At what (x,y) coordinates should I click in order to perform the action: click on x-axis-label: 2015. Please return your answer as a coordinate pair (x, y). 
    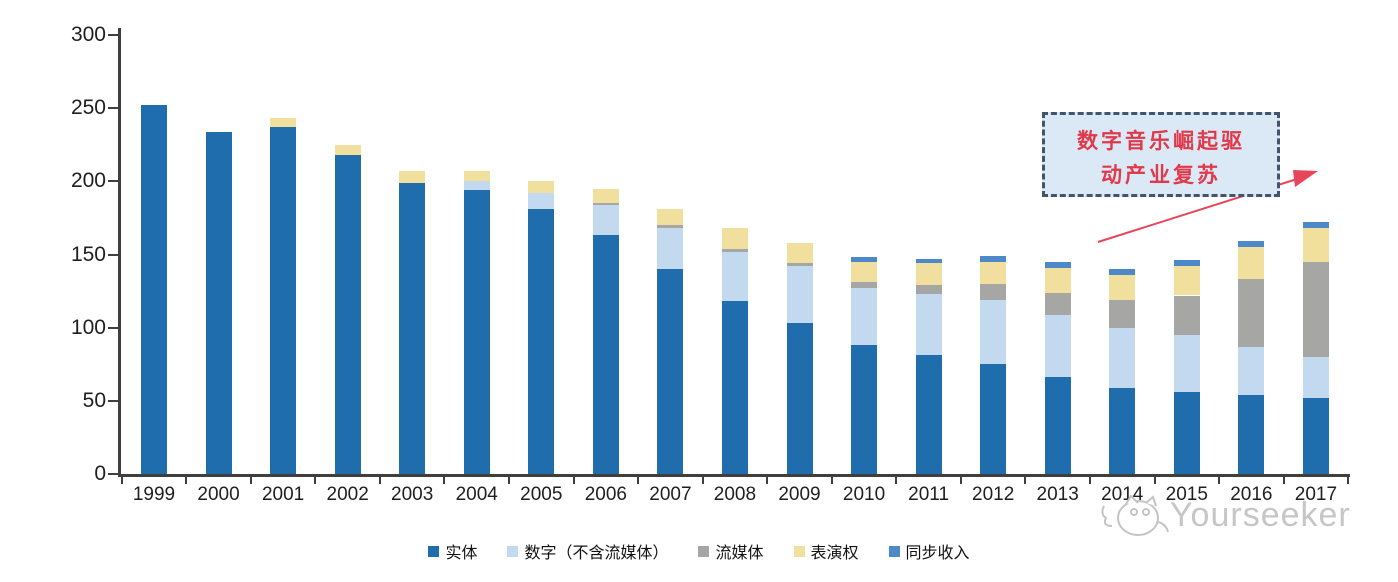
    Looking at the image, I should click on (1186, 494).